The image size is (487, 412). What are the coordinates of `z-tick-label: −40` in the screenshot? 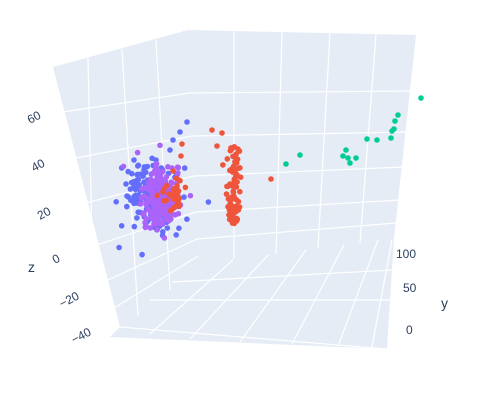 It's located at (81, 336).